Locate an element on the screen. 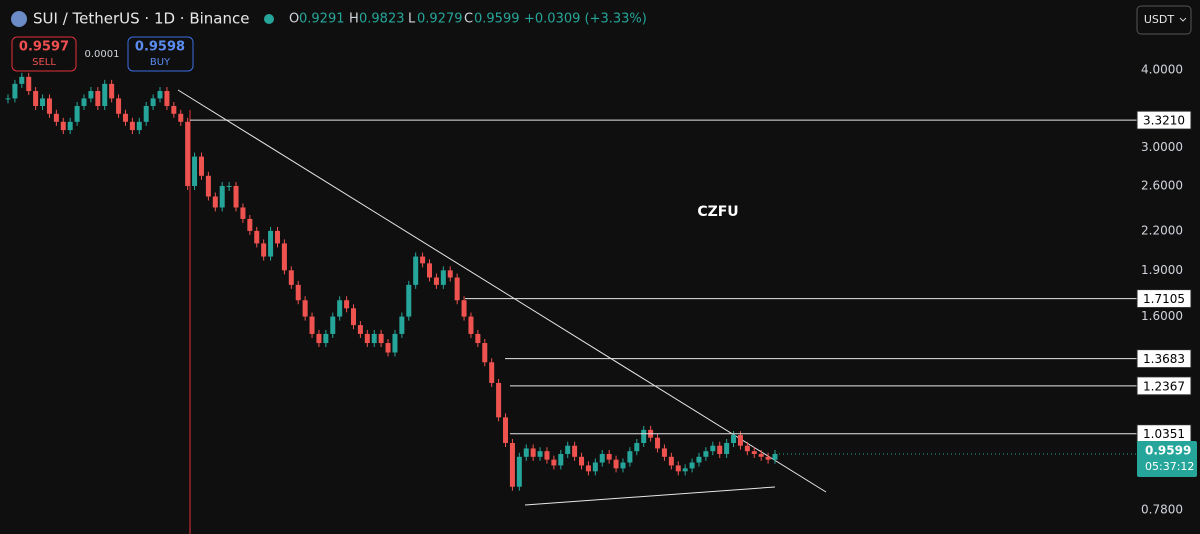  countdown: 05:37:12 is located at coordinates (1169, 466).